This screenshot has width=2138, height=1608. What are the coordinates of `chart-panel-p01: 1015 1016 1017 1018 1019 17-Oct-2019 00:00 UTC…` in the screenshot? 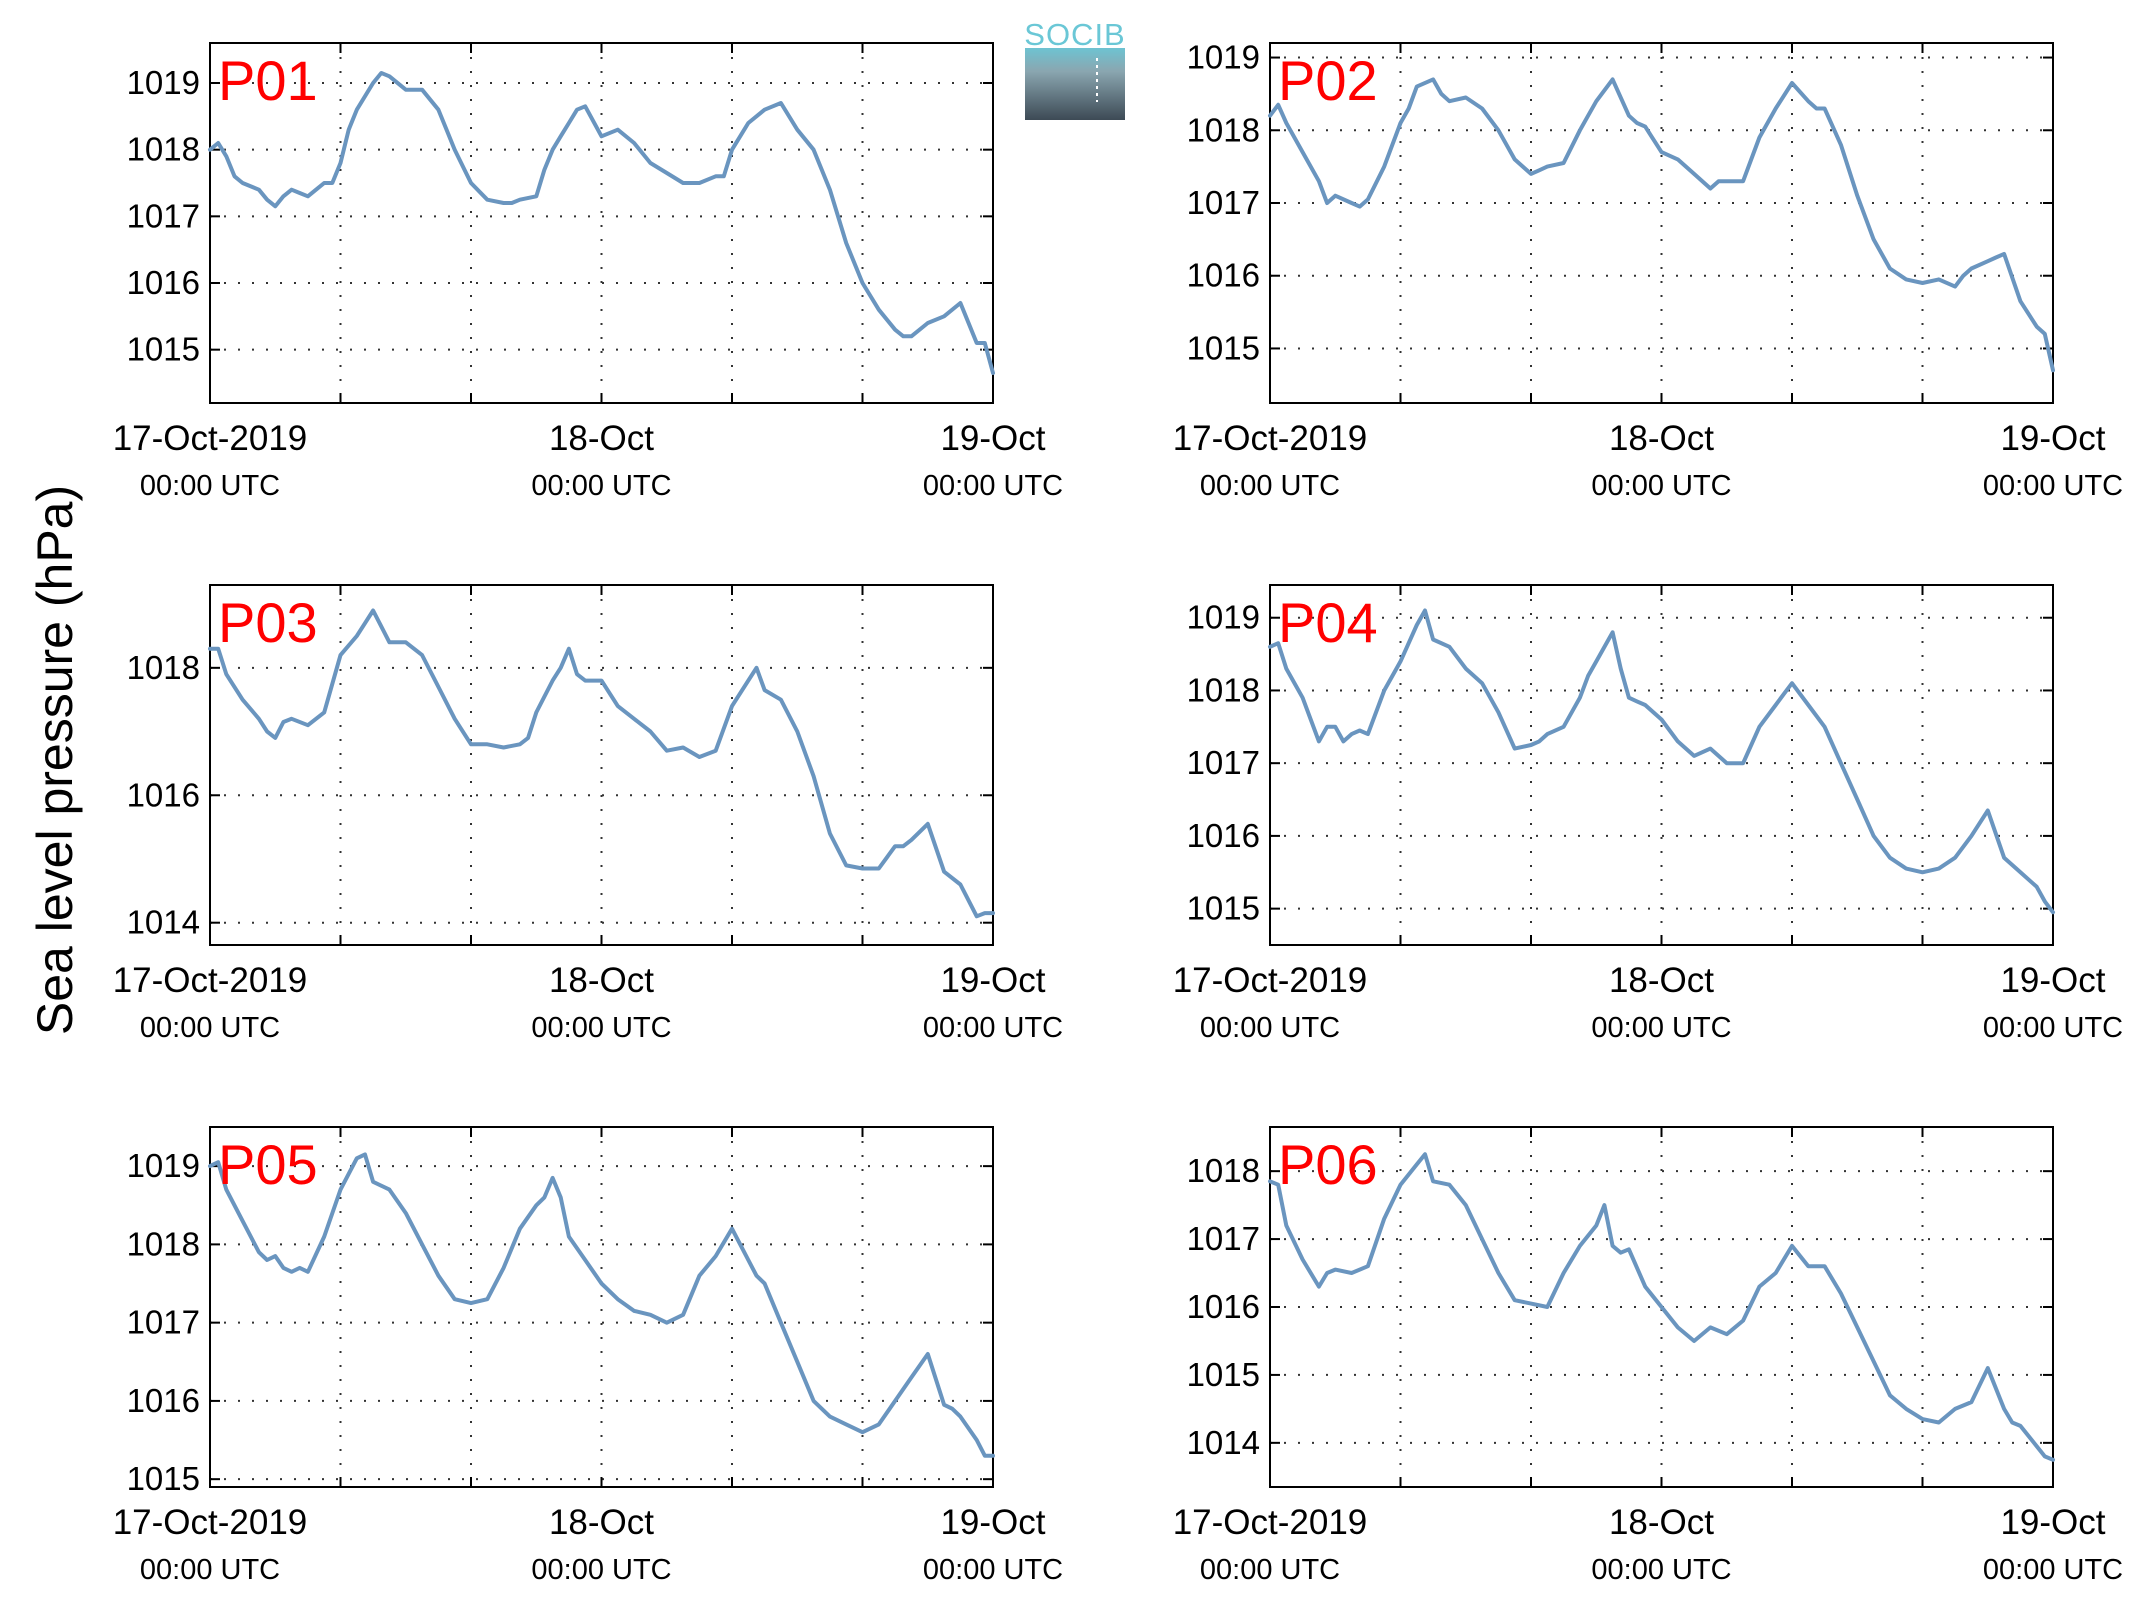 It's located at (588, 272).